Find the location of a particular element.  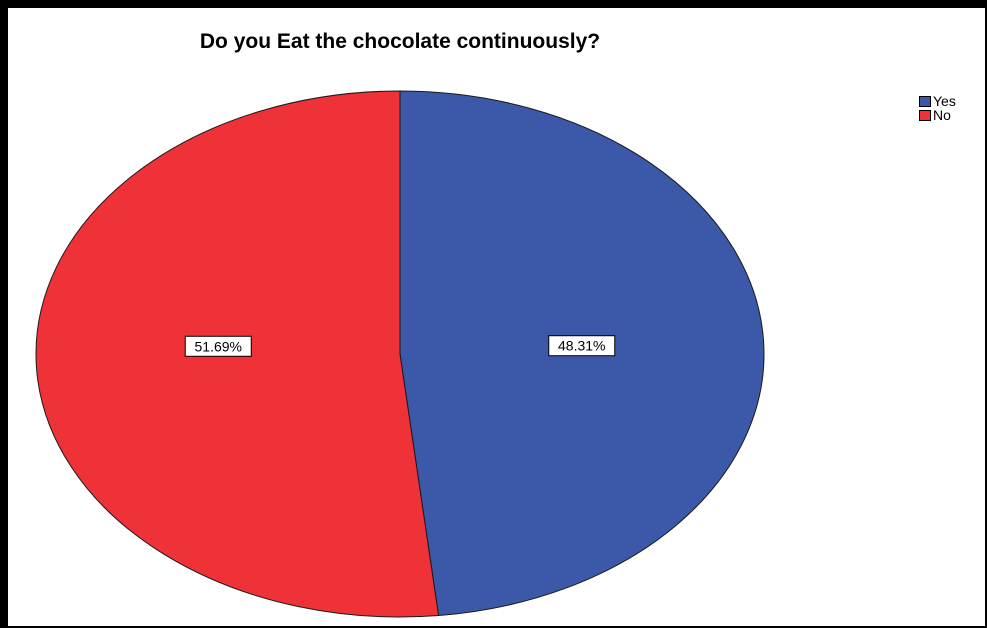

legend-item-no: No is located at coordinates (937, 115).